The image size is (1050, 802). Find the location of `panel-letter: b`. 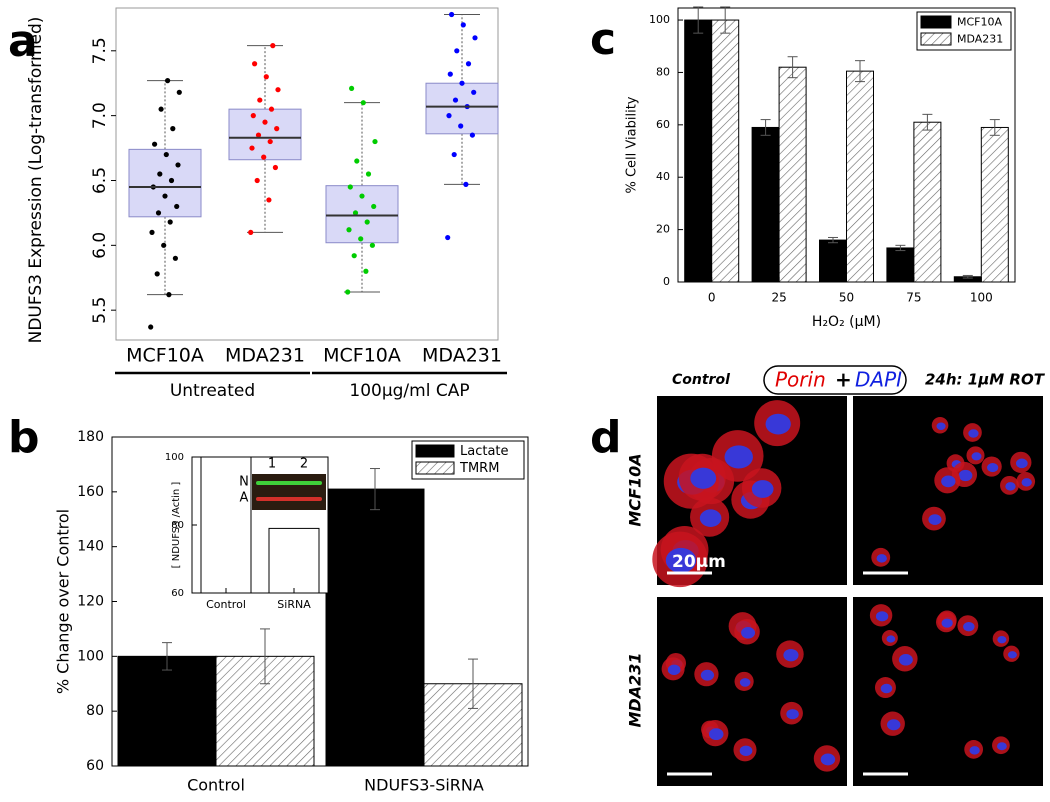

panel-letter: b is located at coordinates (24, 437).